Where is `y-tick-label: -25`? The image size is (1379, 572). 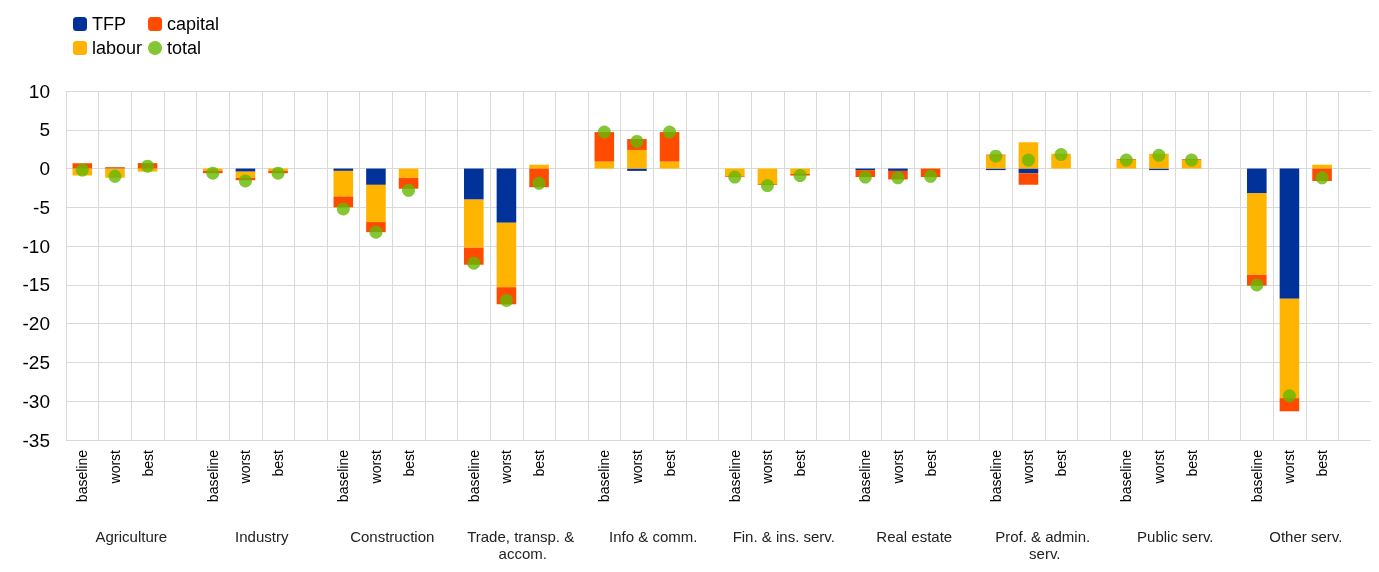 y-tick-label: -25 is located at coordinates (36, 362).